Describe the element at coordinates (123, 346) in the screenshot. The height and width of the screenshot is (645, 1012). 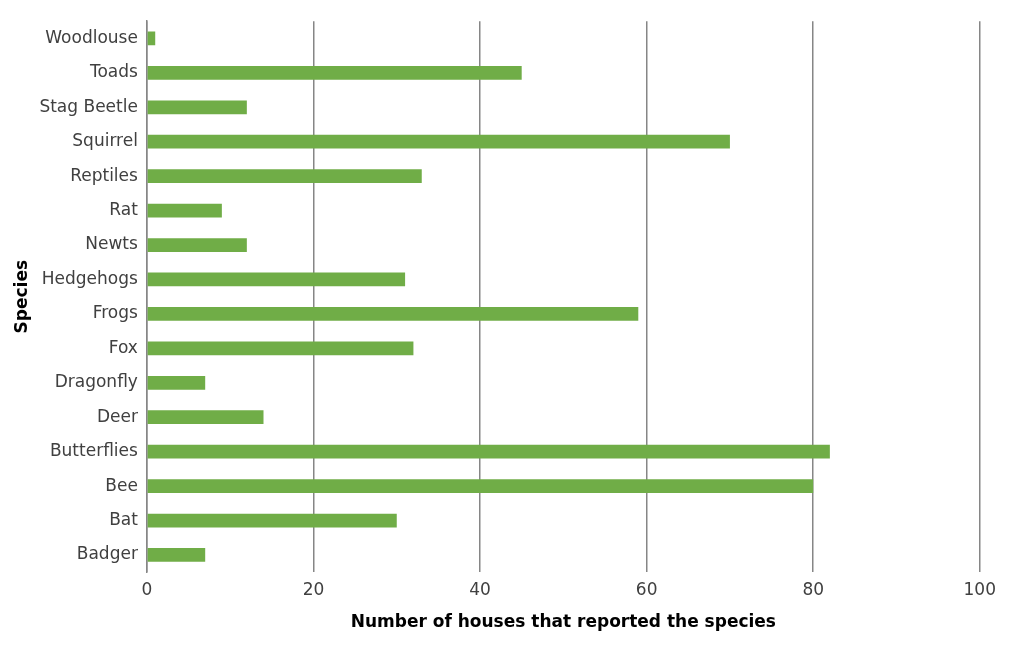
I see `y-tick-label: Fox` at that location.